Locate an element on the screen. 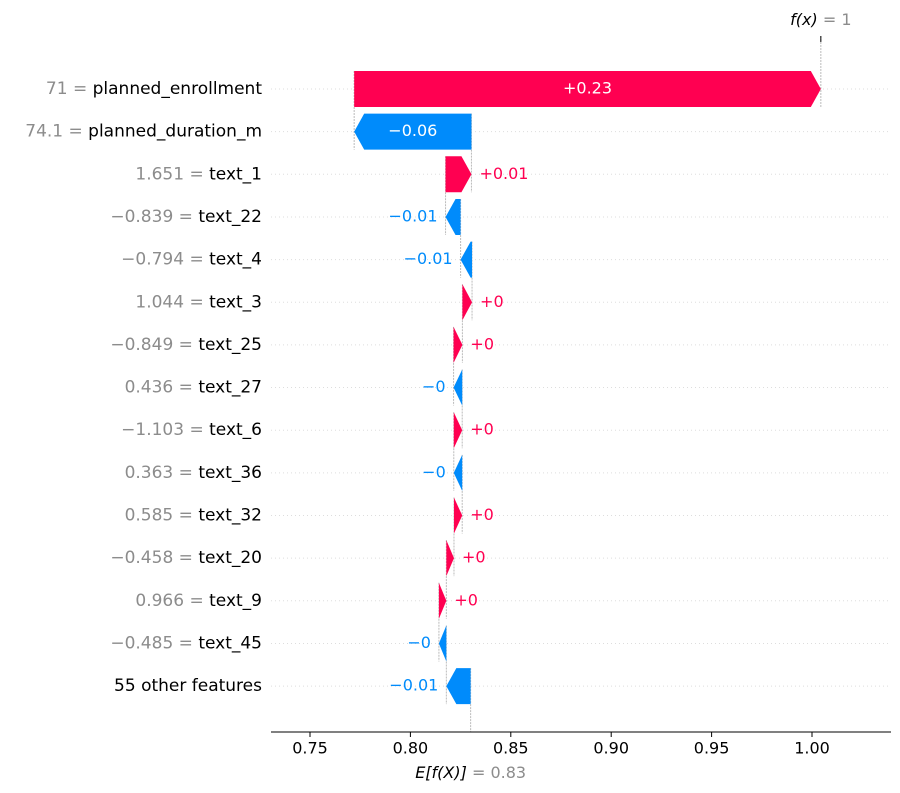  feature-label: 1.651 = text_1 is located at coordinates (198, 174).